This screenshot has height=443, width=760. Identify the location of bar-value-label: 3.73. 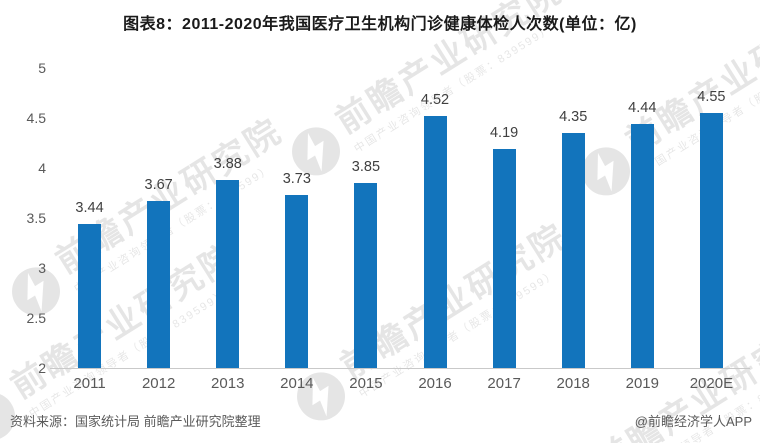
(296, 179).